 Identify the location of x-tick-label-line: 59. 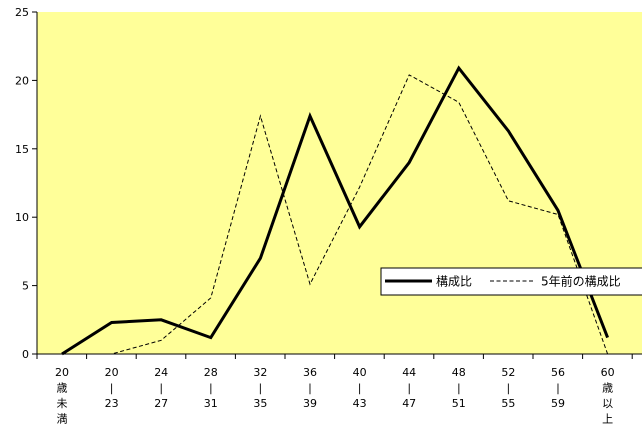
(558, 403).